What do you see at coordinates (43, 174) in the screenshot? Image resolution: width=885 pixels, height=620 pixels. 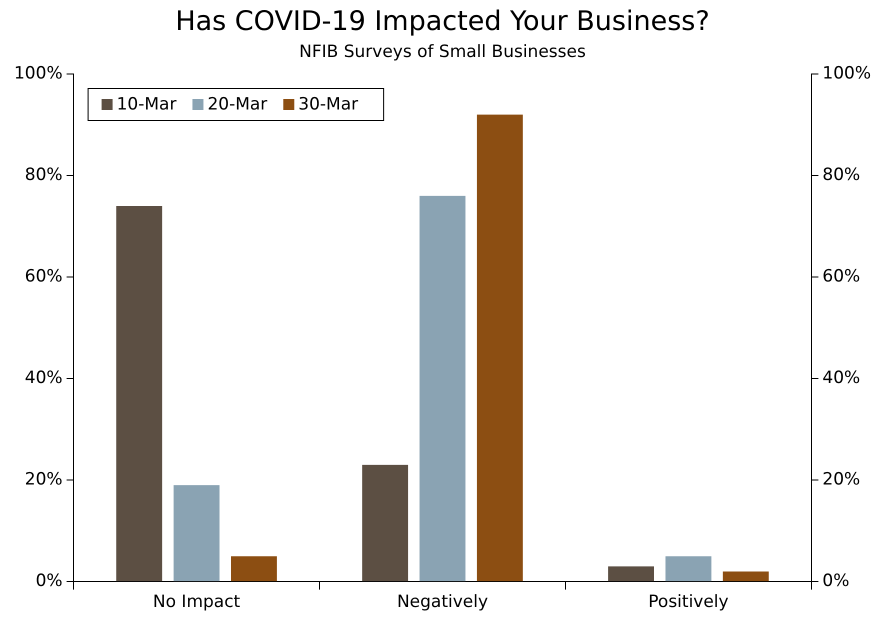 I see `y-tick-label: 80%` at bounding box center [43, 174].